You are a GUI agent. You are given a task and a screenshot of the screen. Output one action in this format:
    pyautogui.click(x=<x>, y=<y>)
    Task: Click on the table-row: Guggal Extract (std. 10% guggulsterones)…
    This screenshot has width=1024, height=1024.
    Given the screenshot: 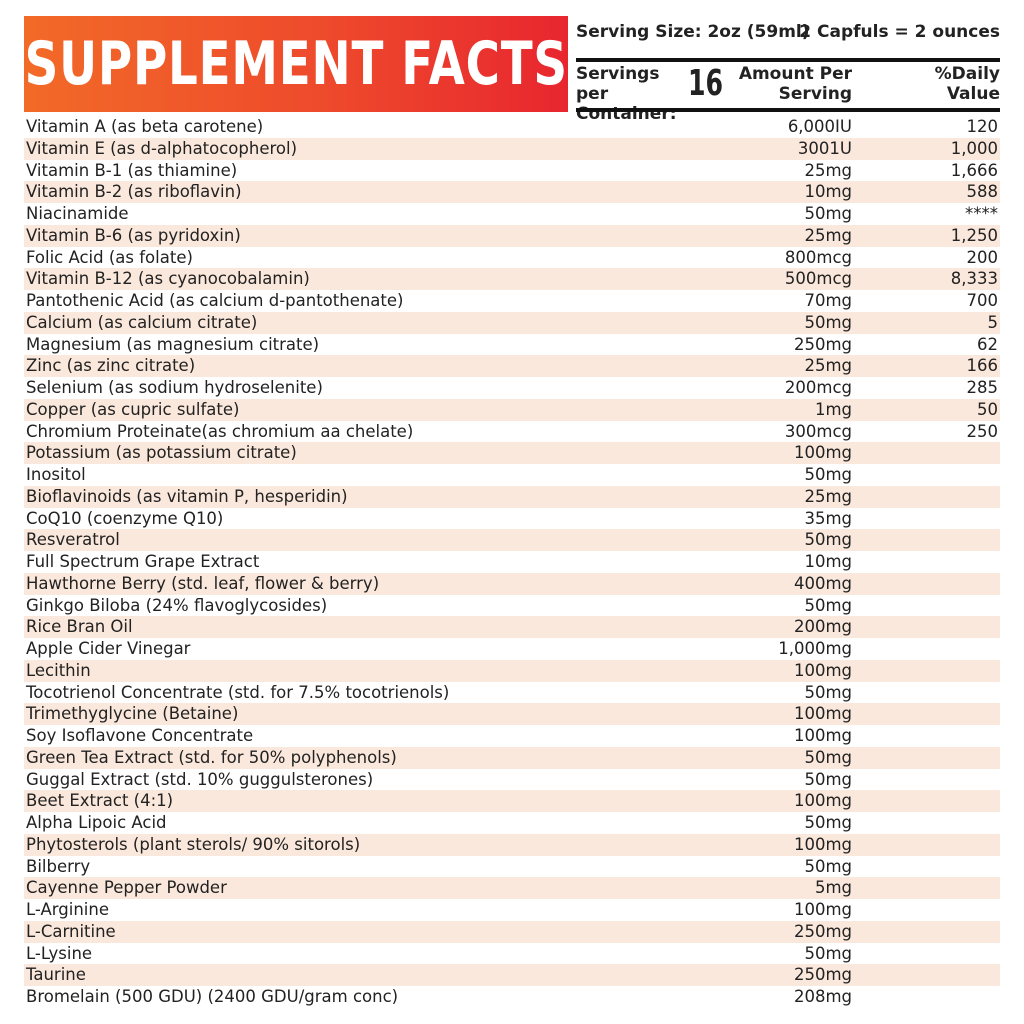 What is the action you would take?
    pyautogui.click(x=512, y=780)
    